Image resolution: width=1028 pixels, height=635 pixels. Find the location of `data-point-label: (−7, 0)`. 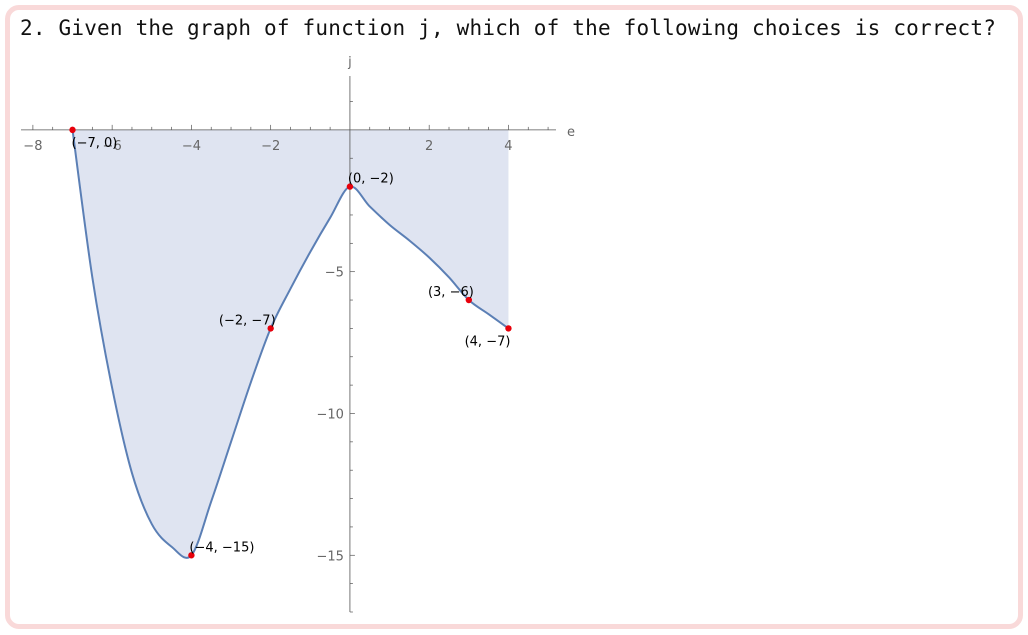

data-point-label: (−7, 0) is located at coordinates (95, 143).